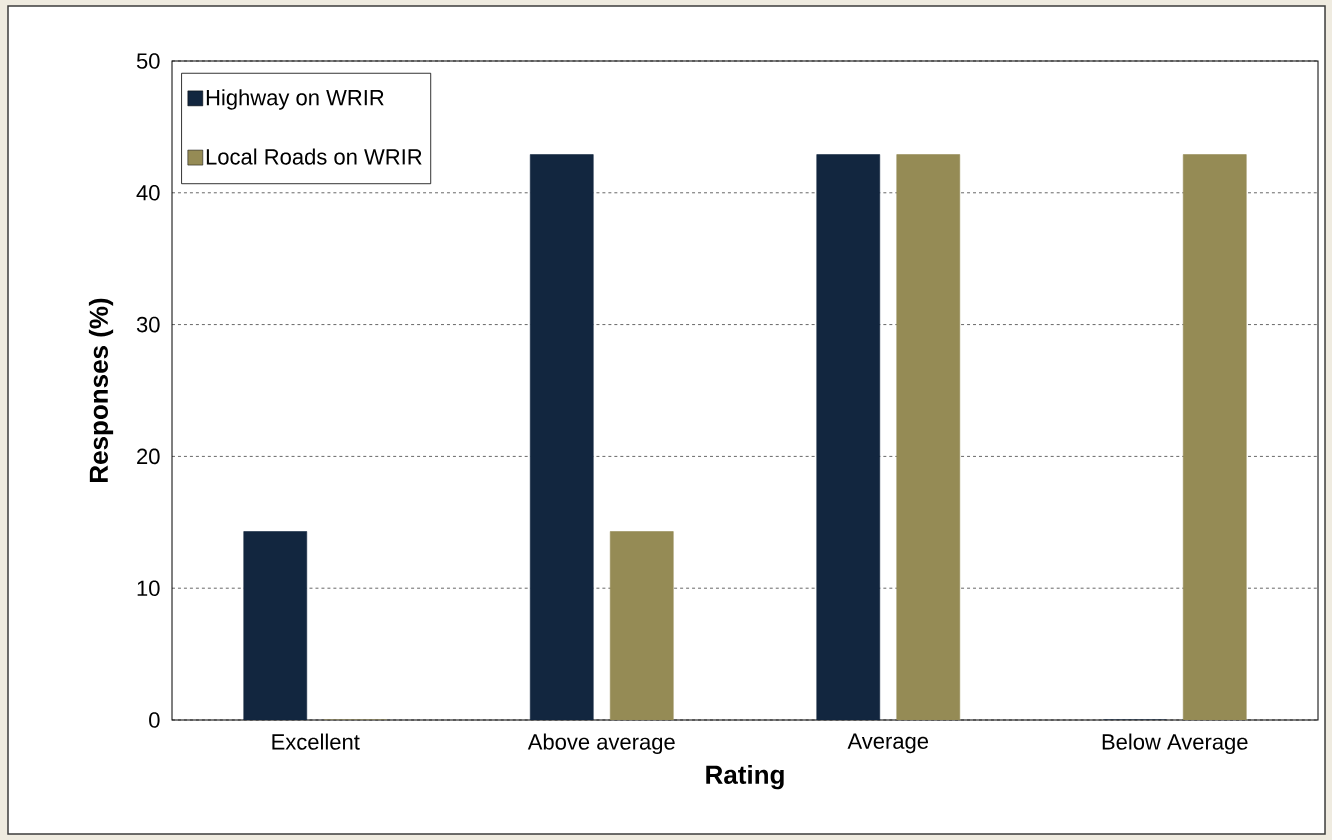 This screenshot has width=1332, height=840. I want to click on y-tick-label: 30, so click(148, 324).